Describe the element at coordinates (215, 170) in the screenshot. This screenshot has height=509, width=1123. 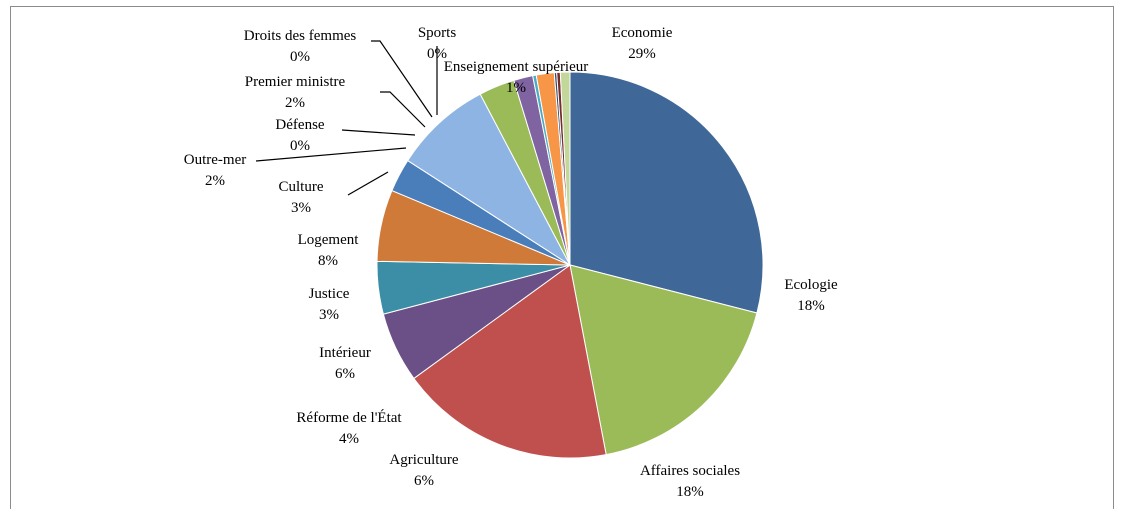
I see `slice-label-9: Outre-mer 2%` at that location.